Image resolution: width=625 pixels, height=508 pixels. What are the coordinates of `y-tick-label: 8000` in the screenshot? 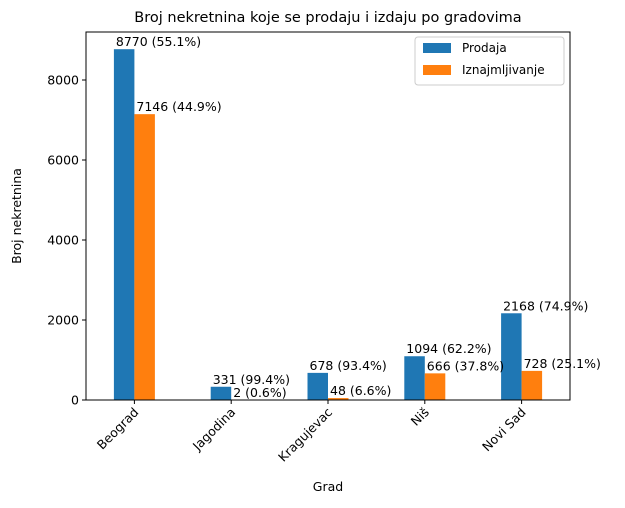 It's located at (63, 80).